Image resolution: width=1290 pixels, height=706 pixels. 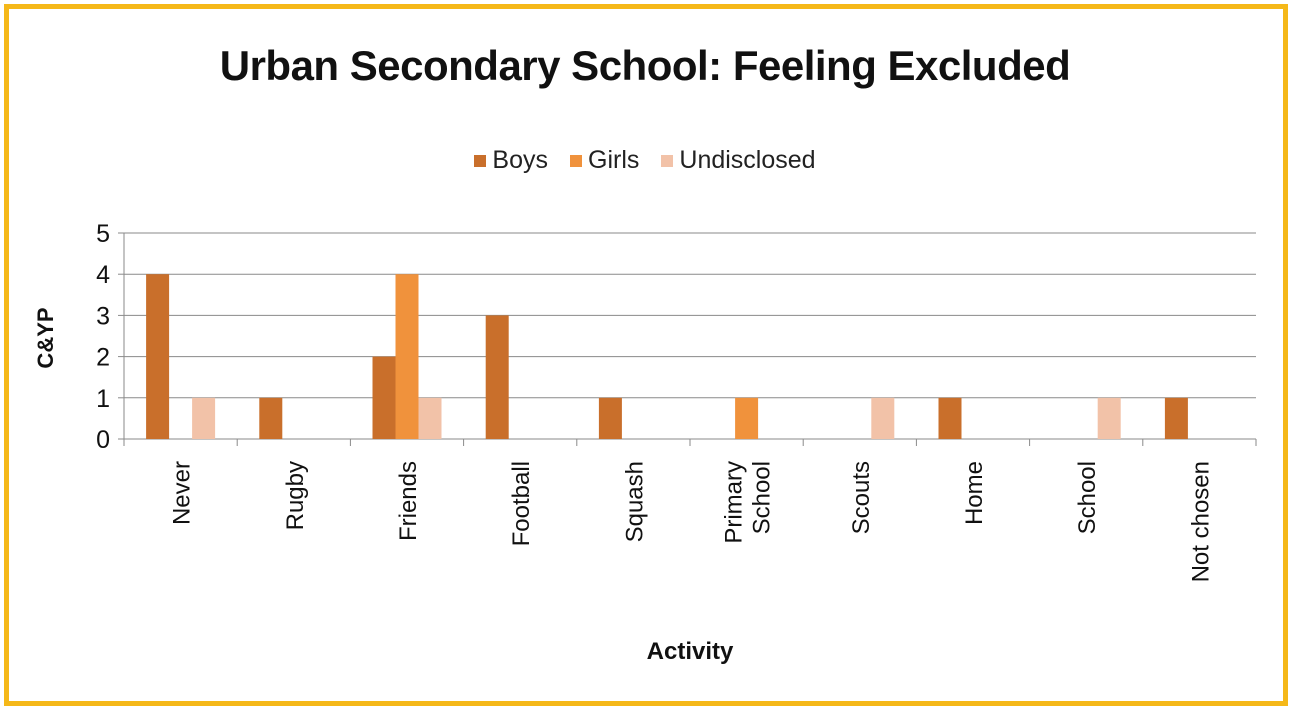 I want to click on legend-swatch-undisclosed, so click(x=667, y=160).